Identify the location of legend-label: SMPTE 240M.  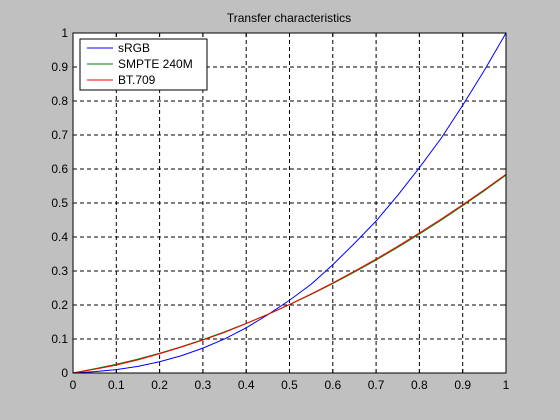
(155, 64).